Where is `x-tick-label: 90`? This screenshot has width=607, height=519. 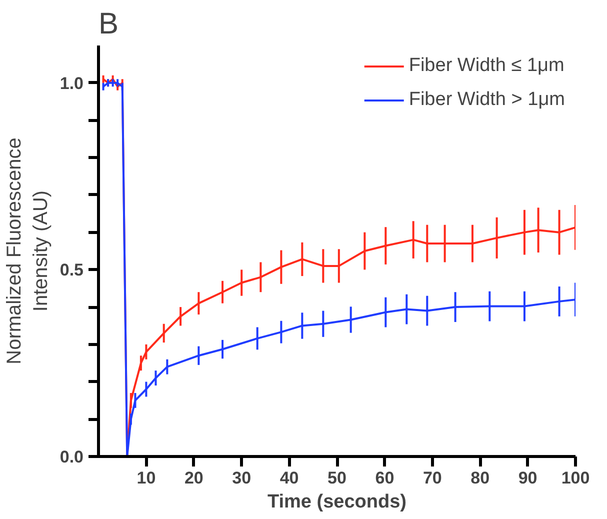 x-tick-label: 90 is located at coordinates (528, 478).